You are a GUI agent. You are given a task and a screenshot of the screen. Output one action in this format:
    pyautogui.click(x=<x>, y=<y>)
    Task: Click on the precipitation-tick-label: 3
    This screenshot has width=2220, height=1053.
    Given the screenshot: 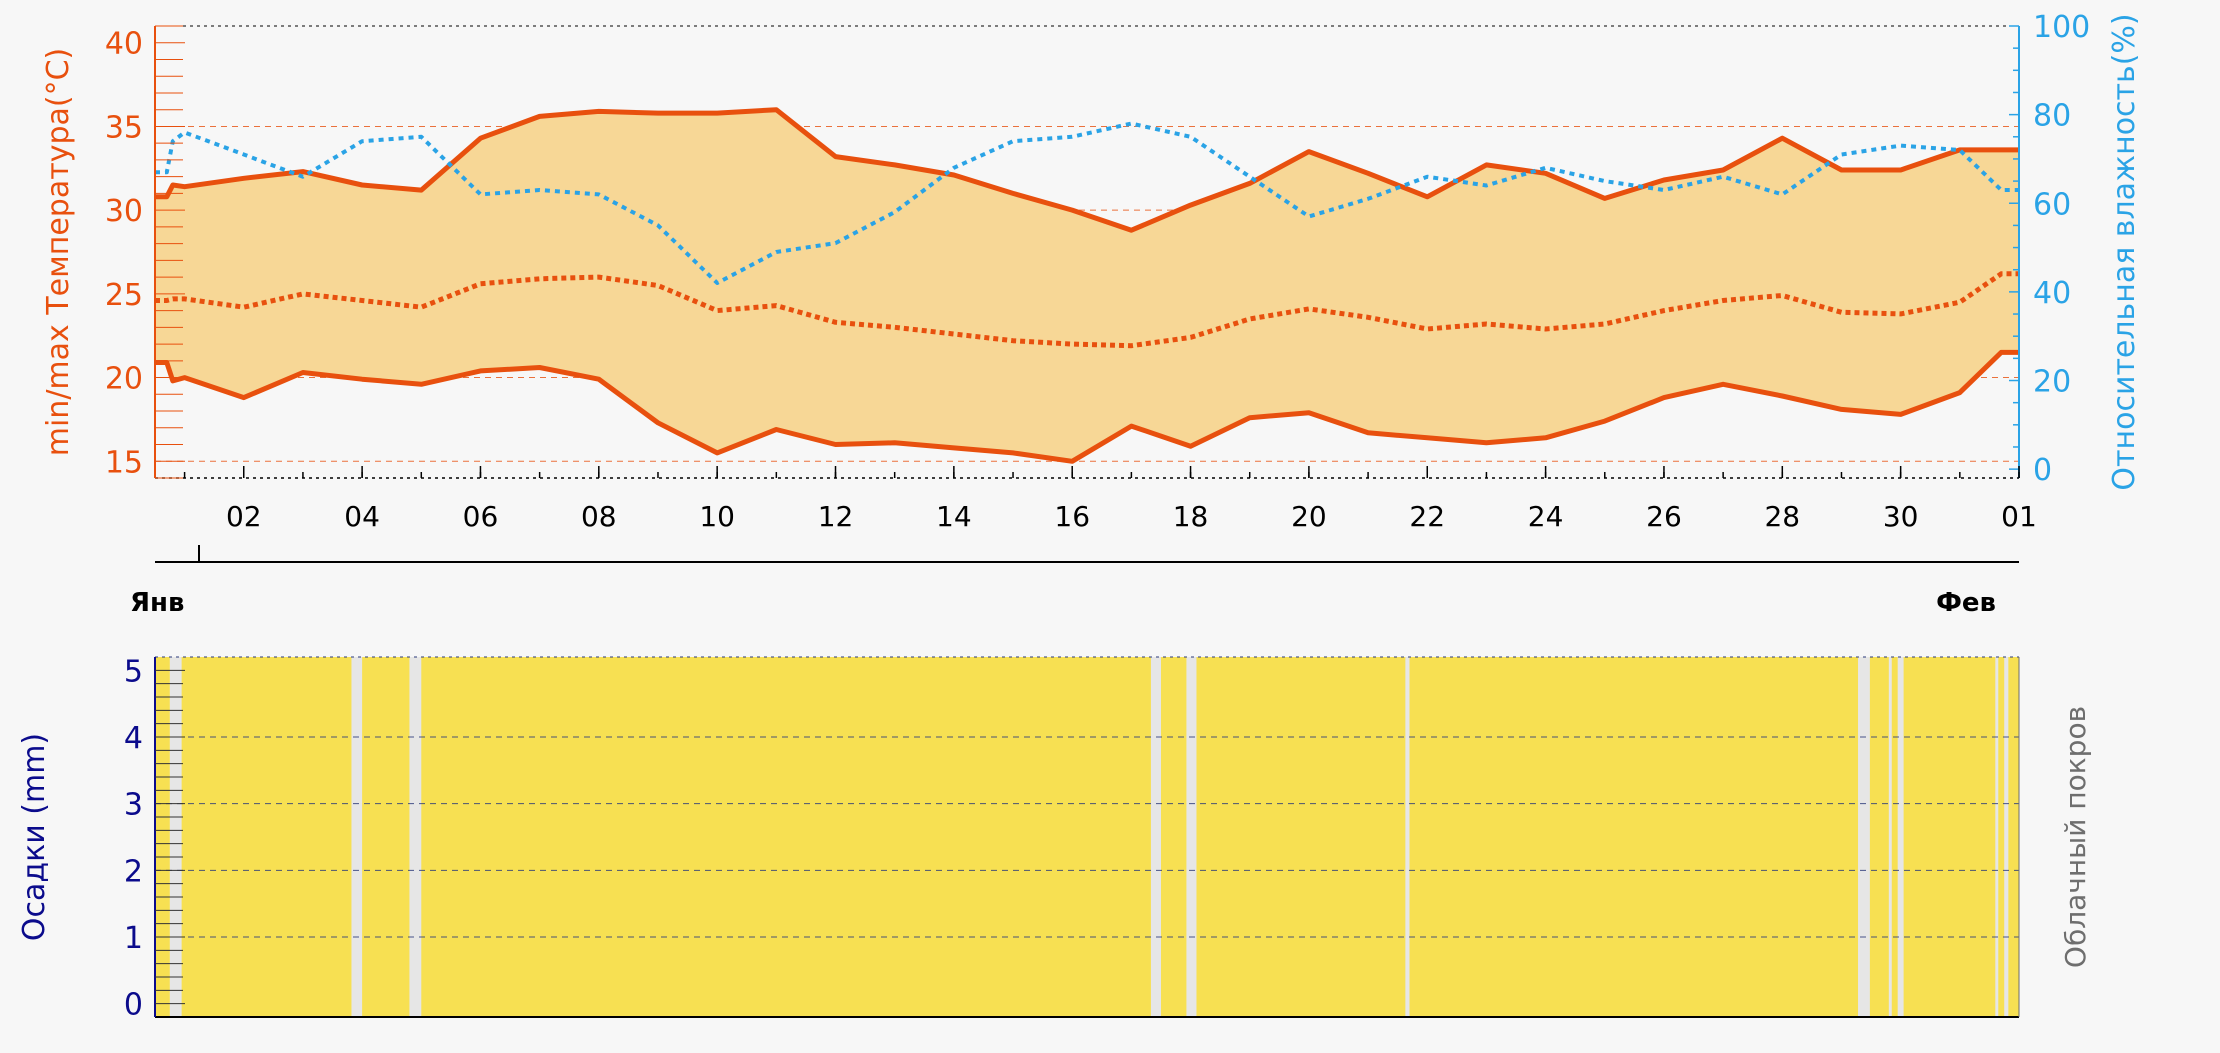 What is the action you would take?
    pyautogui.click(x=133, y=805)
    